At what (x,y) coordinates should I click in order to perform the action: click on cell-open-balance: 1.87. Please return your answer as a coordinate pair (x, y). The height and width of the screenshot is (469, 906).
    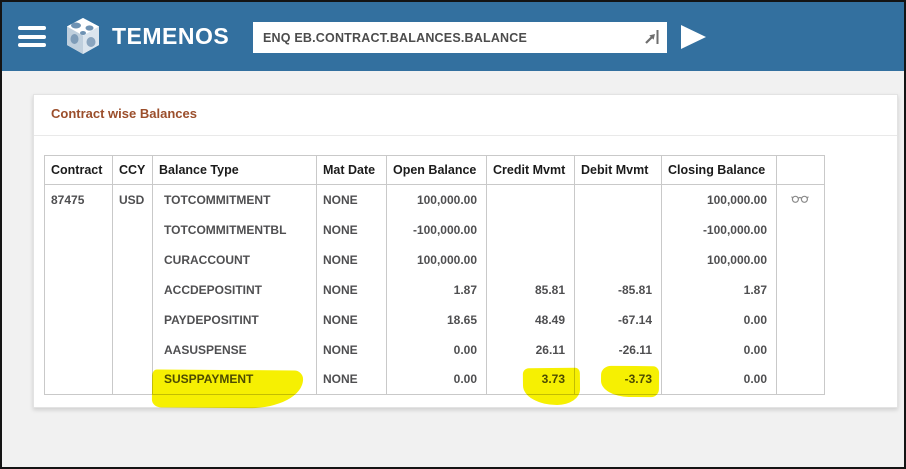
    Looking at the image, I should click on (436, 289).